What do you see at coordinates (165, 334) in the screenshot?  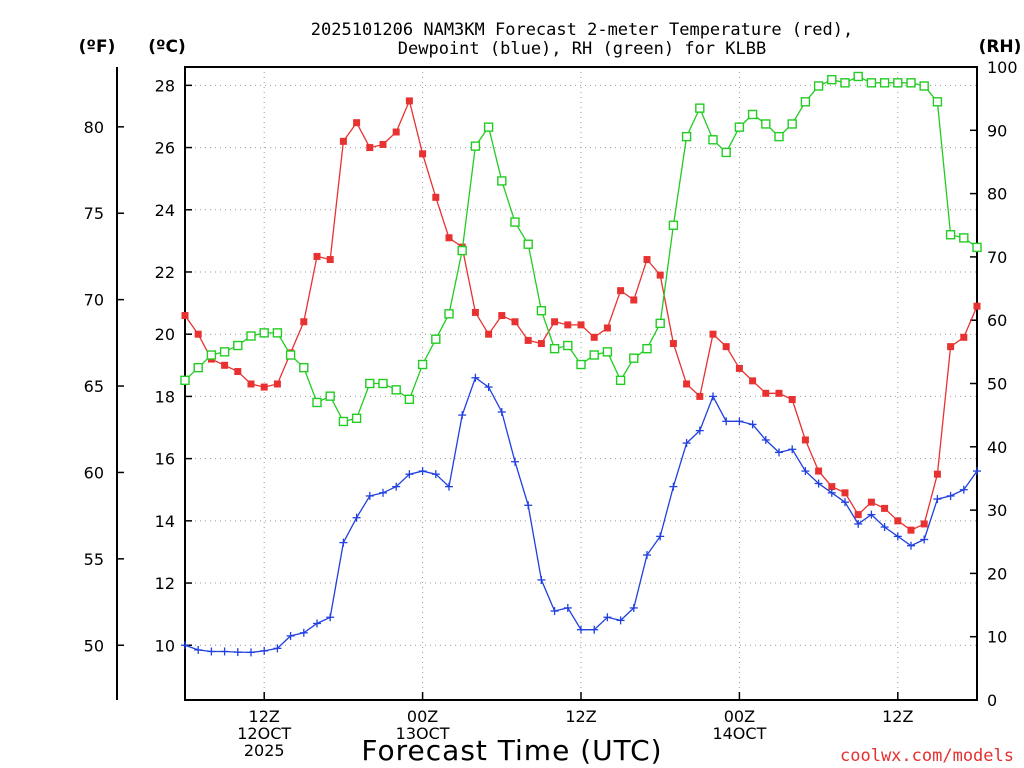 I see `celsius-tick-label: 20` at bounding box center [165, 334].